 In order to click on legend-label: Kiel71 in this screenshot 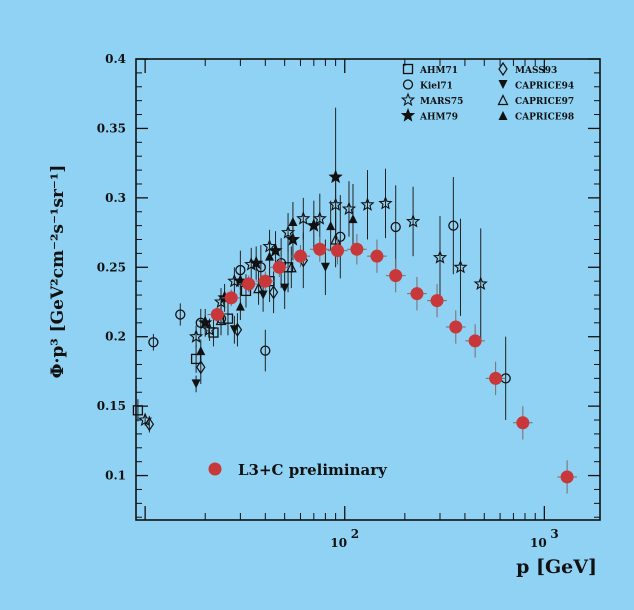, I will do `click(436, 87)`.